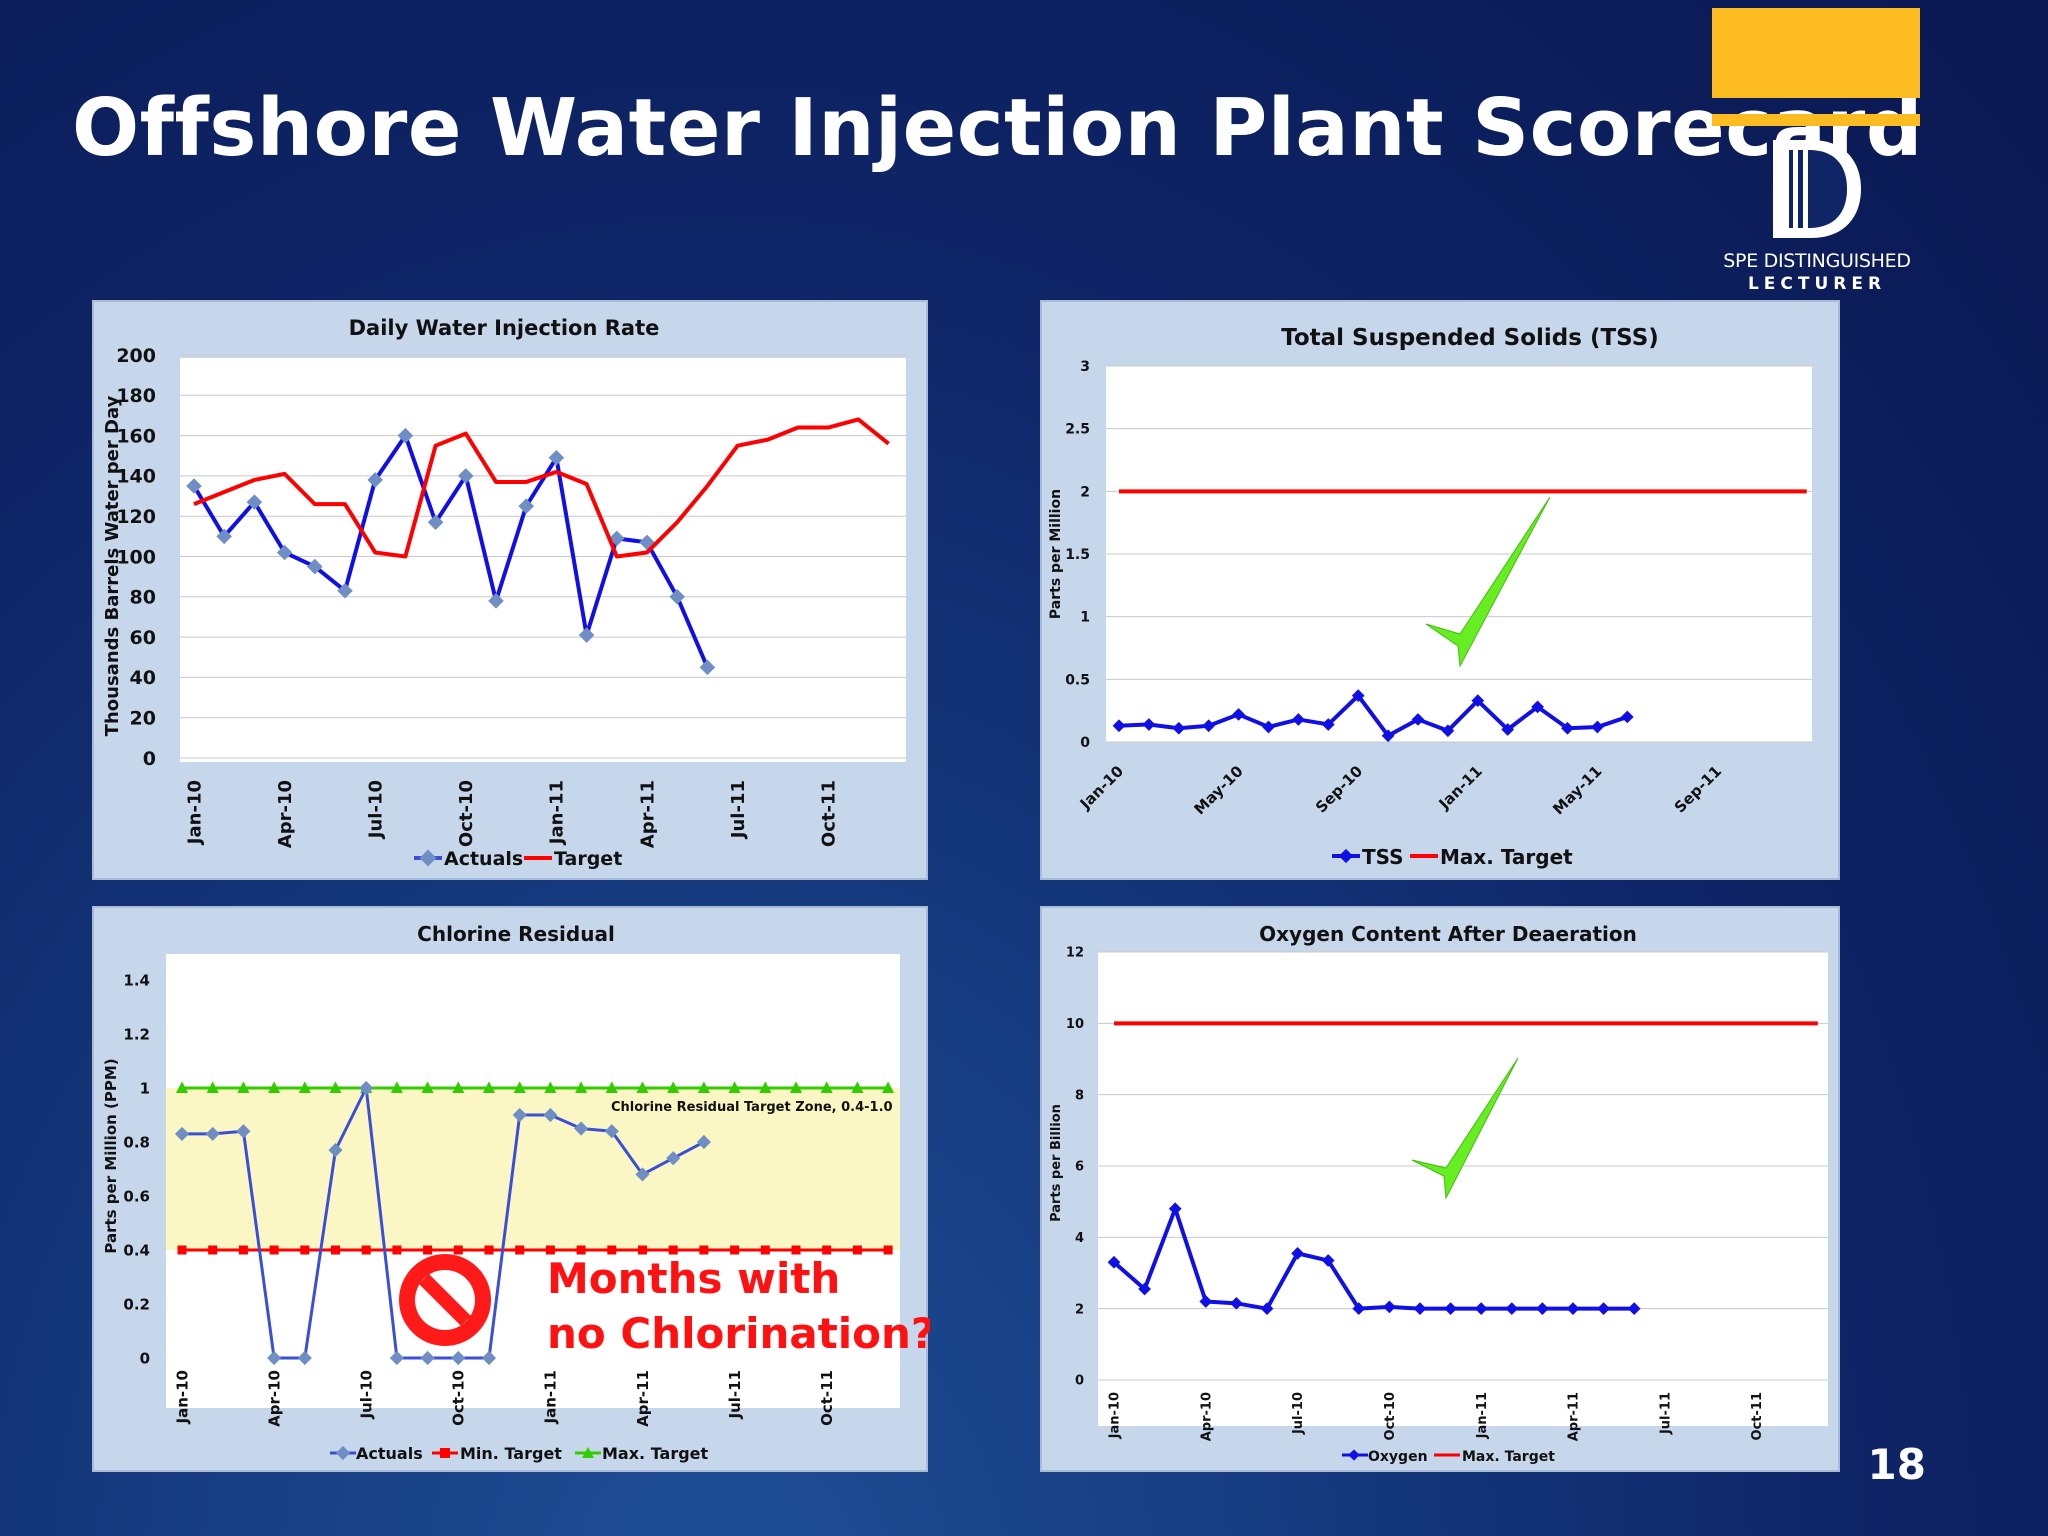 This screenshot has height=1536, width=2048. I want to click on y-tick-label: 2.5, so click(1077, 430).